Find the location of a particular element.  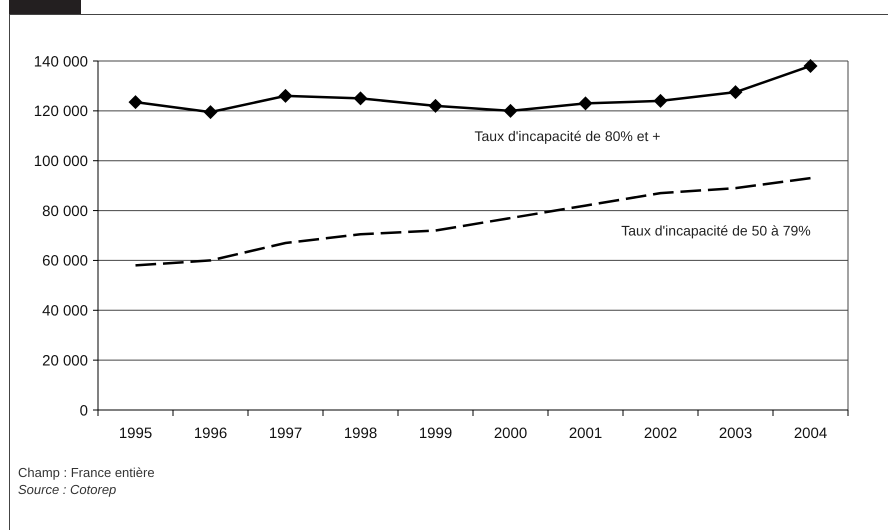

y-tick-label: 80 000 is located at coordinates (65, 211).